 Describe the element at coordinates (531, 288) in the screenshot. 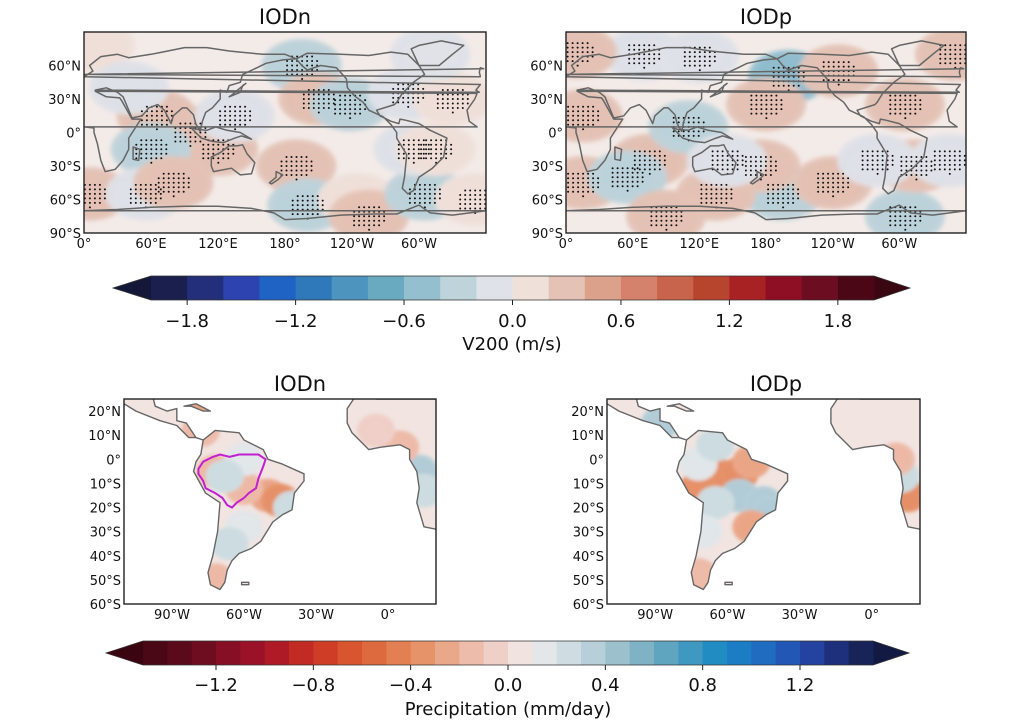

I see `colorbar-bin` at that location.